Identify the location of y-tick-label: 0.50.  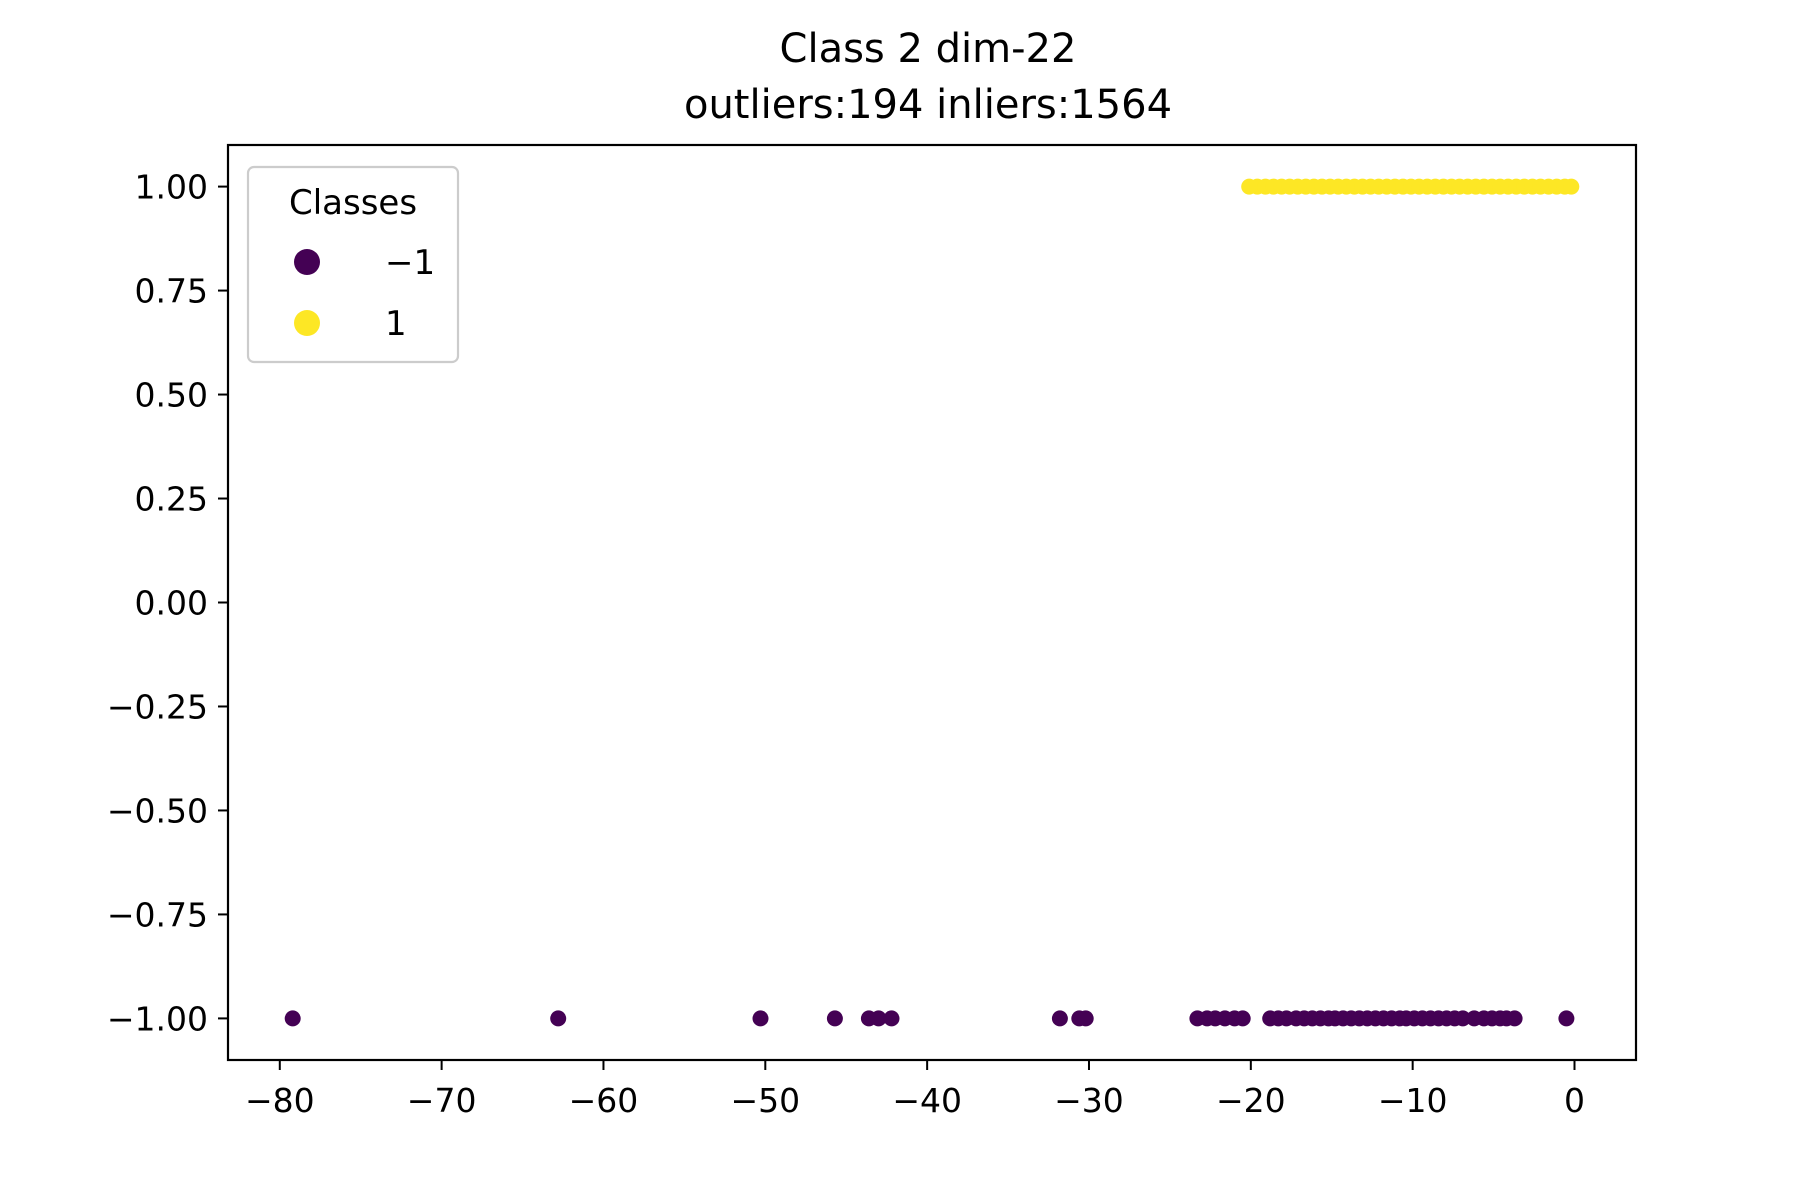
(171, 395).